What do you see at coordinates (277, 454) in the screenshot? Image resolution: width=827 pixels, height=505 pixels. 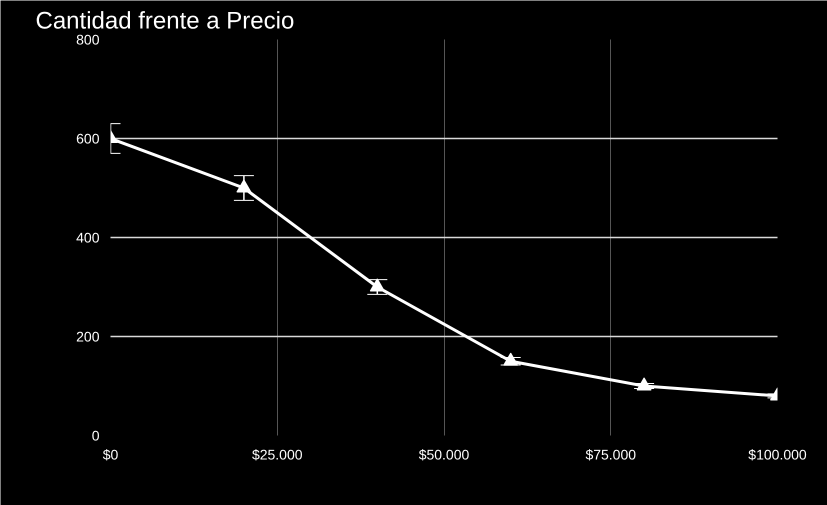 I see `x-tick-label: $25.000` at bounding box center [277, 454].